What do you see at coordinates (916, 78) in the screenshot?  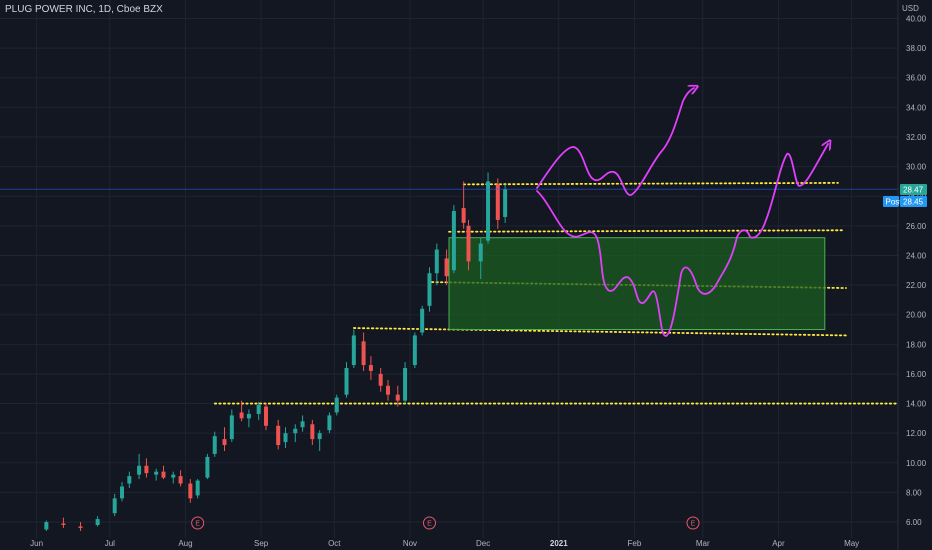 I see `price-tick-label: 36.00` at bounding box center [916, 78].